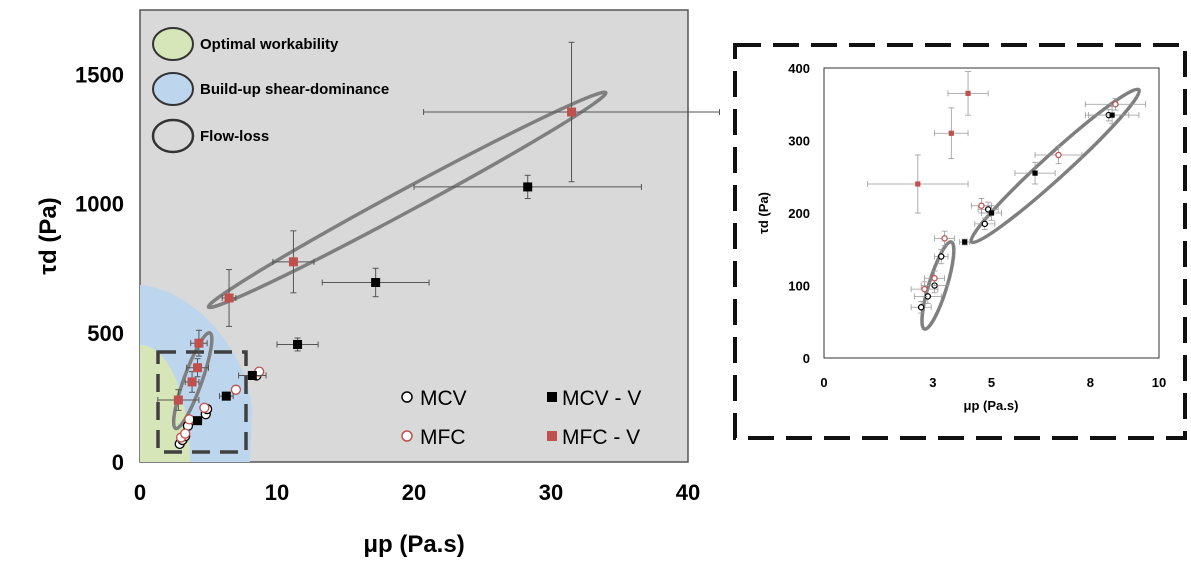 This screenshot has width=1191, height=572. I want to click on main-y-tick-label: 0, so click(118, 462).